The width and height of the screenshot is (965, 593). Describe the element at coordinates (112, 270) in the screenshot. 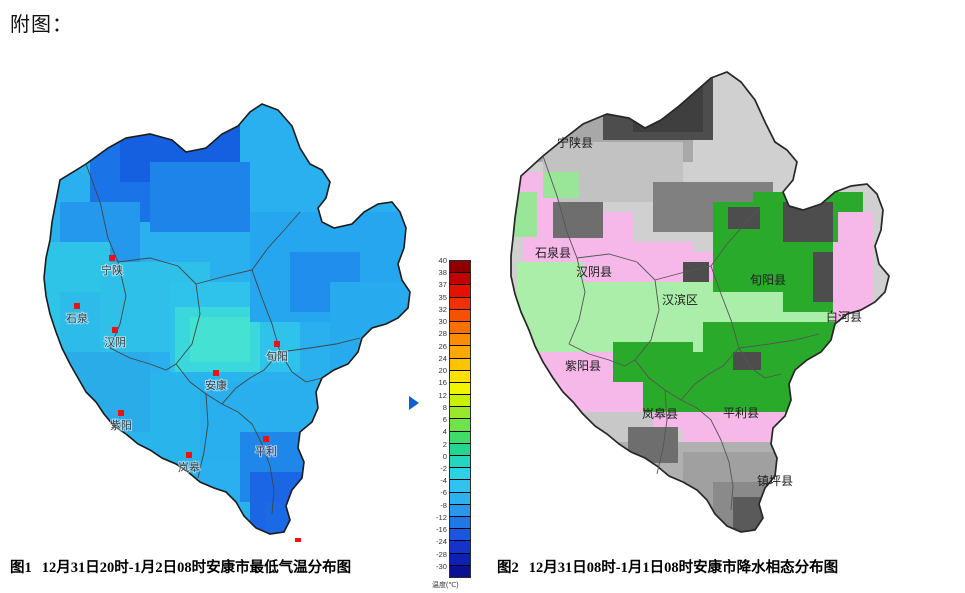

I see `city-label-ningshan: 宁陕` at that location.